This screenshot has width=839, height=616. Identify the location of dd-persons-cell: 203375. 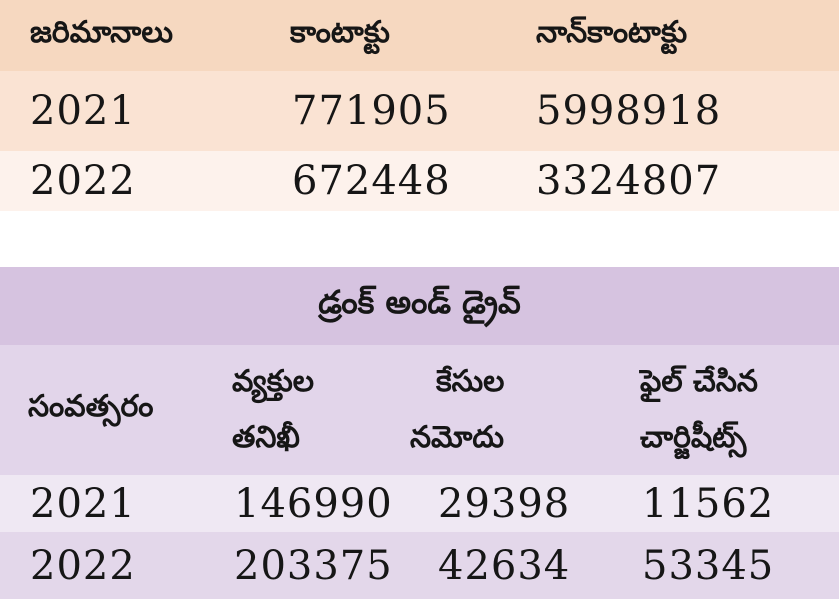
(313, 565).